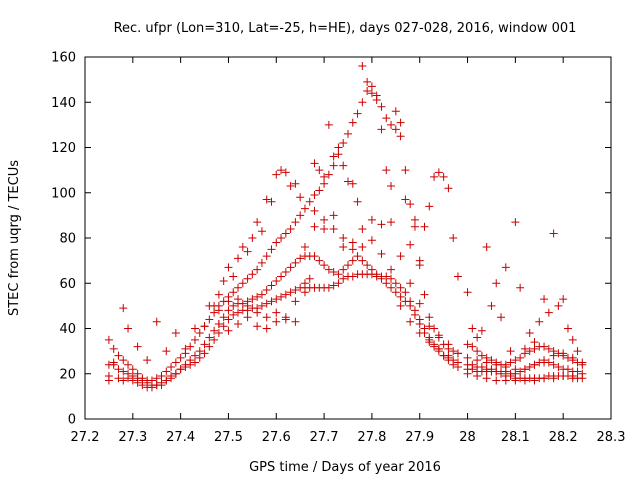 Image resolution: width=640 pixels, height=480 pixels. I want to click on x-tick-label: 27.9, so click(419, 437).